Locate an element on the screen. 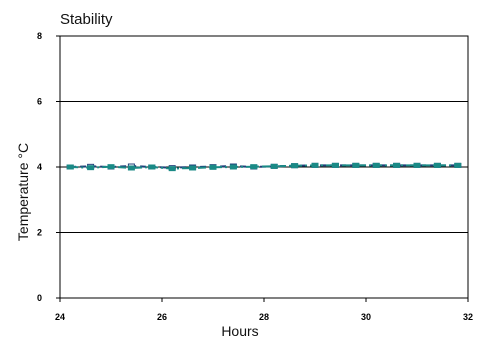  y-axis-label: Temperature °C is located at coordinates (23, 192).